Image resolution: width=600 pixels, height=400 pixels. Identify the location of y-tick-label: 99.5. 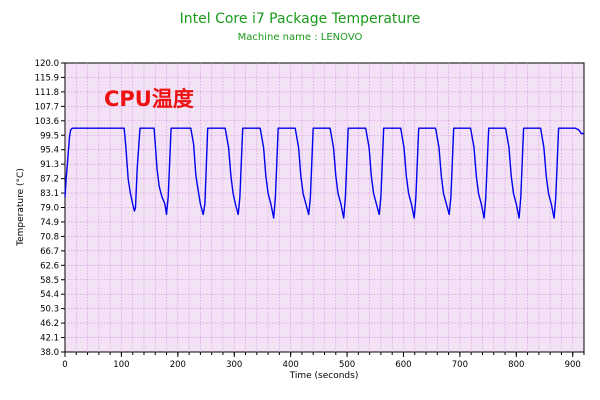
(49, 136).